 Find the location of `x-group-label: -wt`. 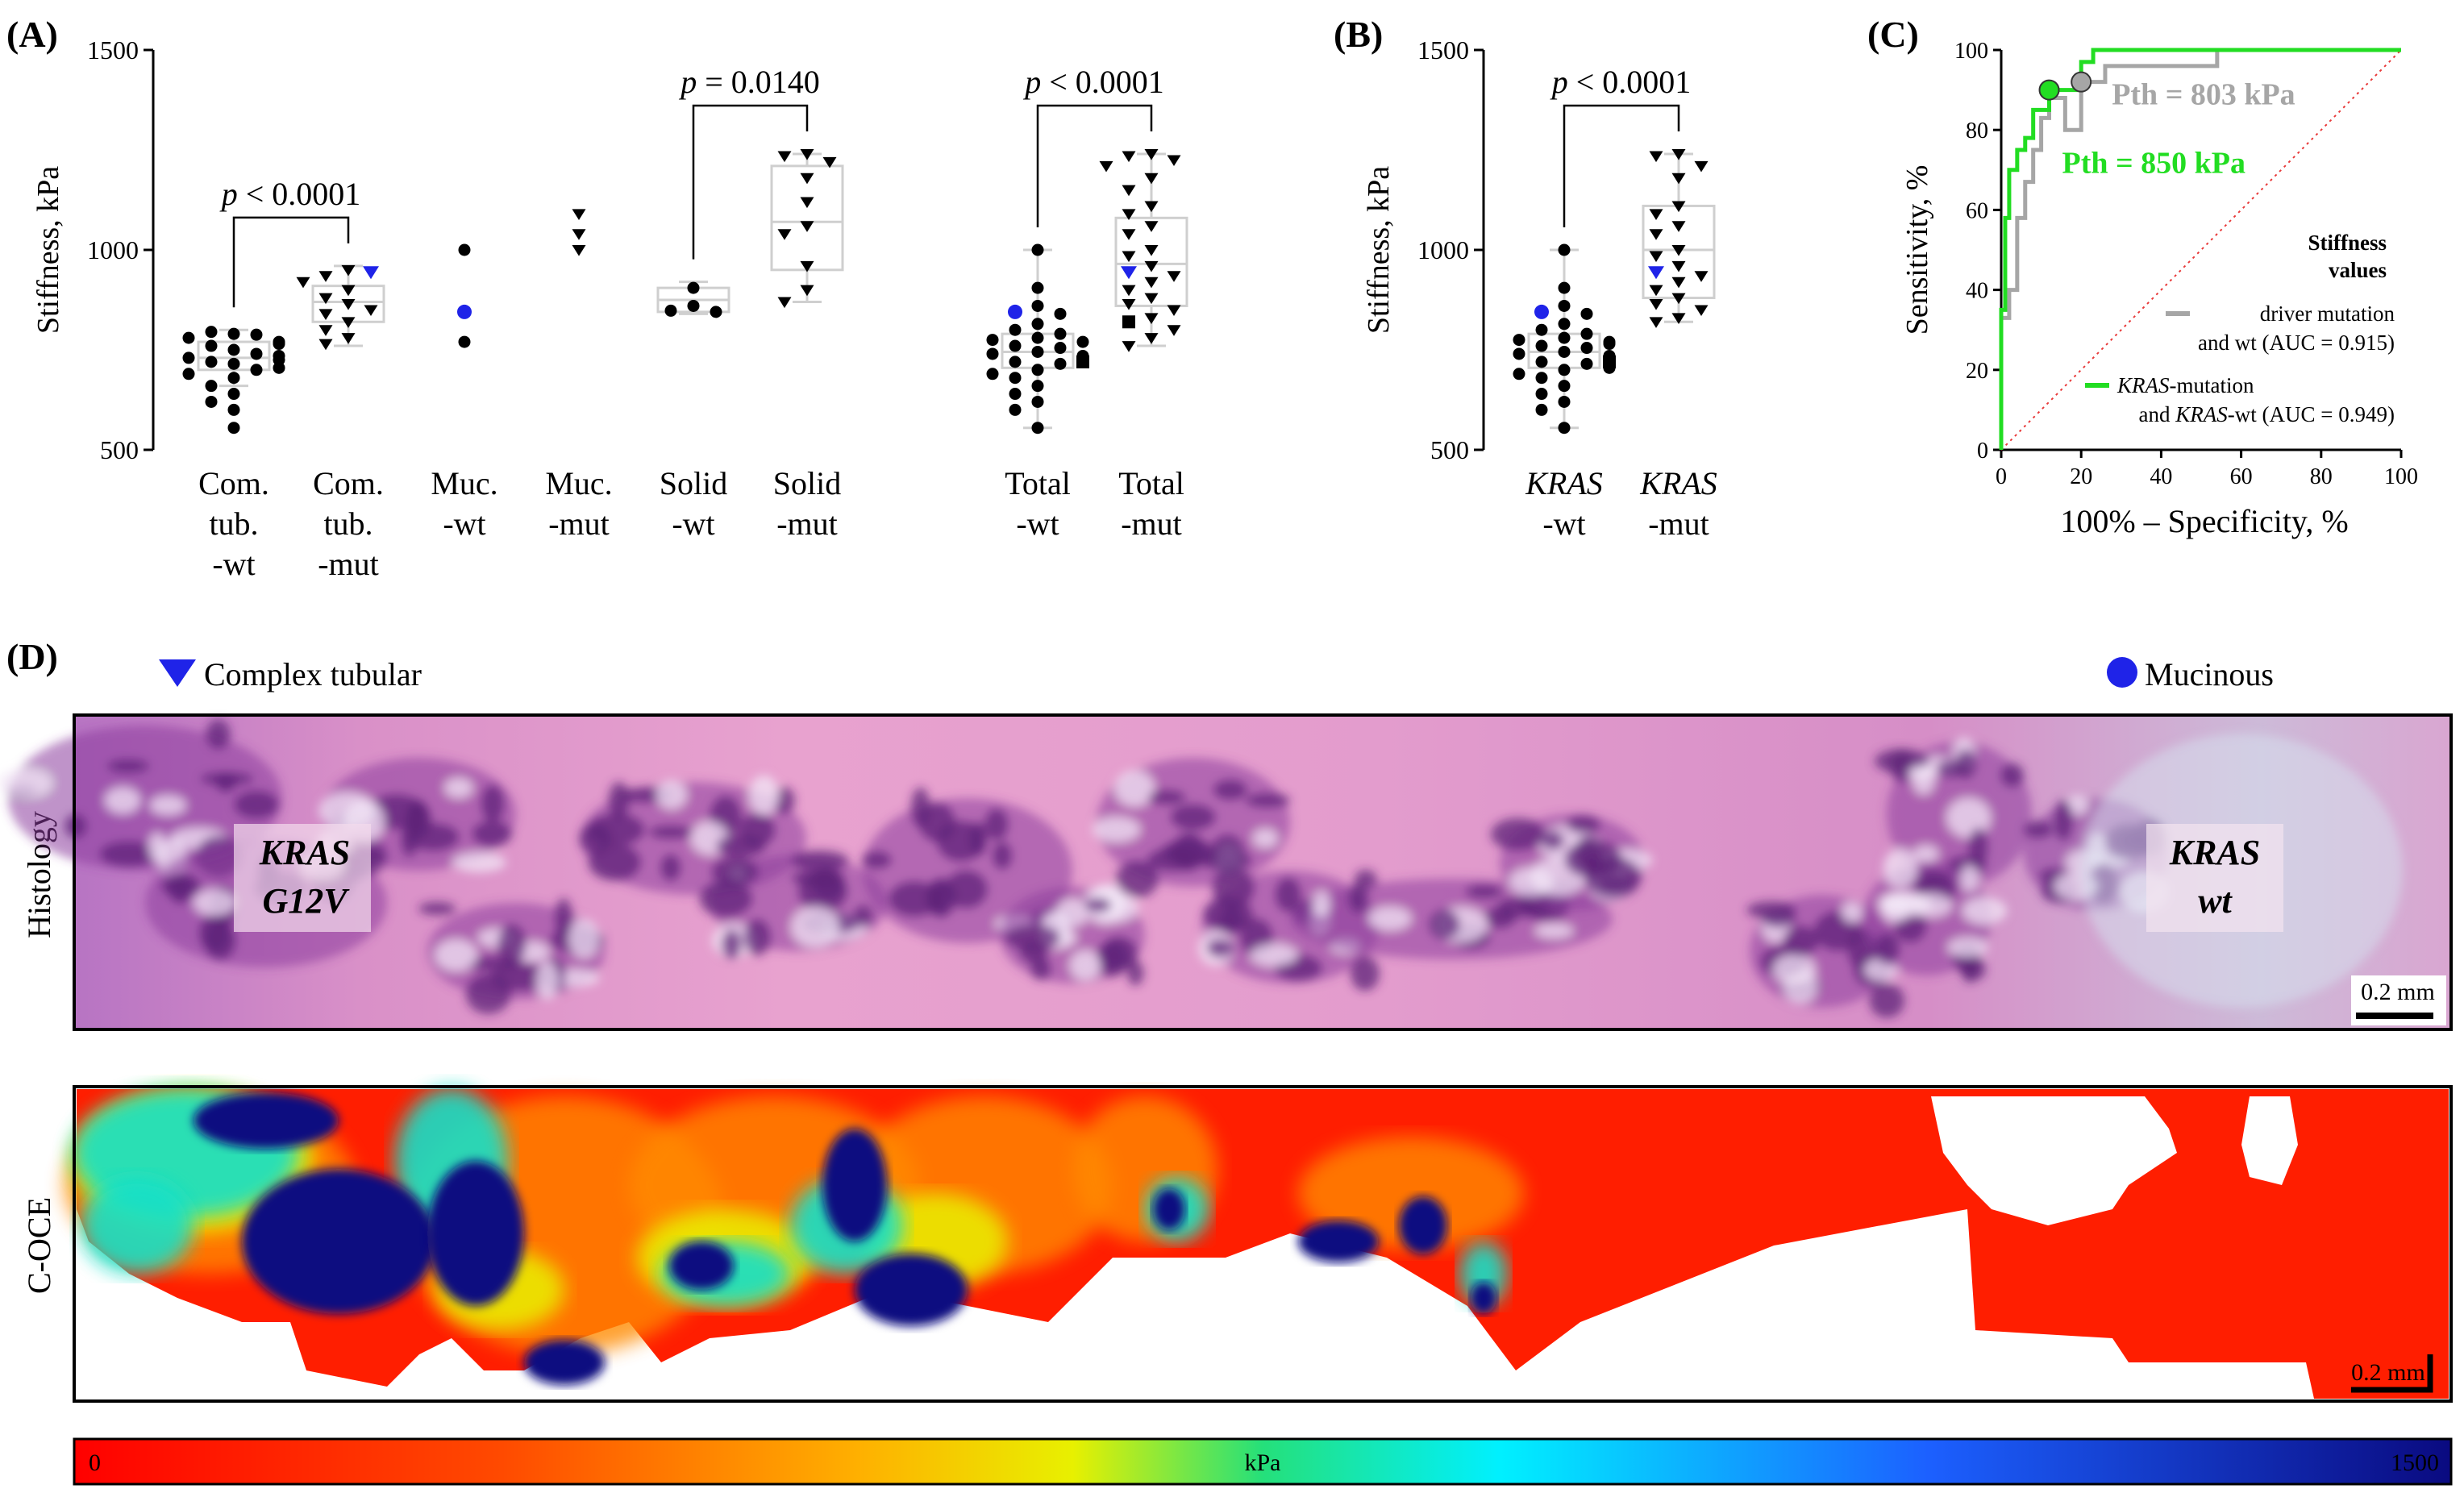

x-group-label: -wt is located at coordinates (233, 564).